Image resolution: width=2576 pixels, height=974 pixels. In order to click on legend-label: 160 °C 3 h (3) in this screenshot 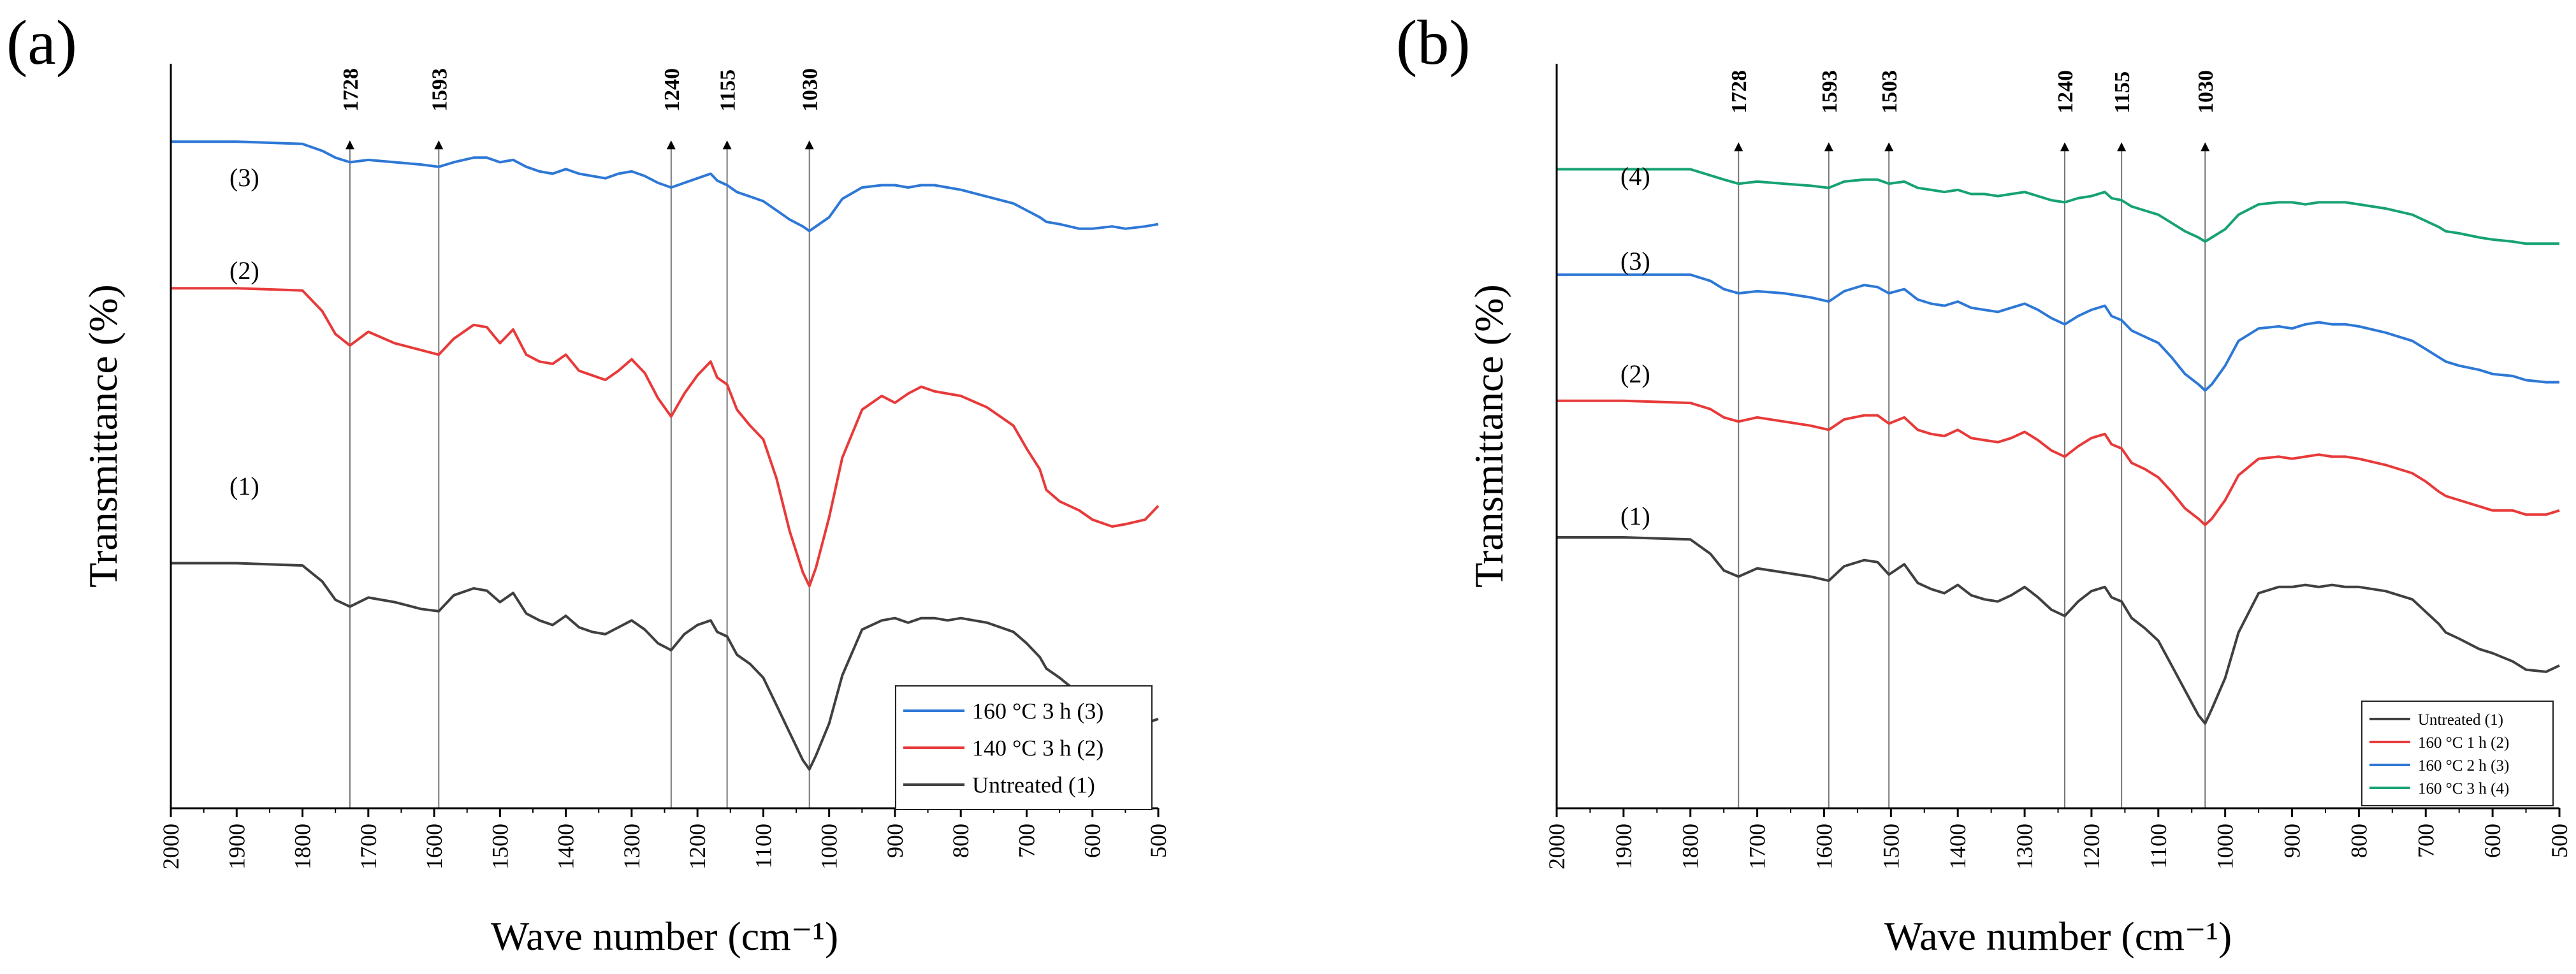, I will do `click(1037, 711)`.